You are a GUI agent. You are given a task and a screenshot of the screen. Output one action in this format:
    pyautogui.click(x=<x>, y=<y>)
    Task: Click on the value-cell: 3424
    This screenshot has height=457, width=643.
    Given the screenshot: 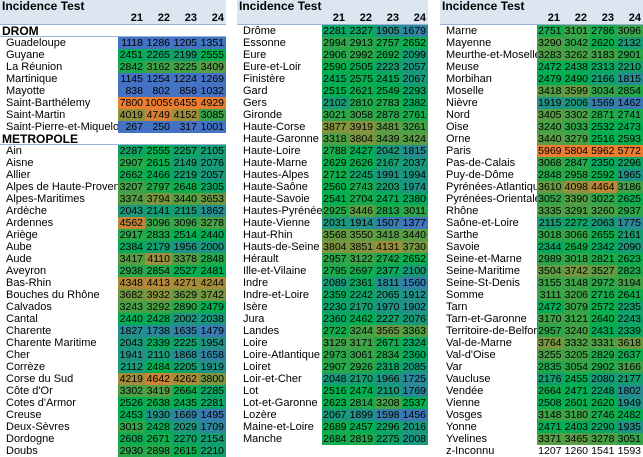 What is the action you would take?
    pyautogui.click(x=414, y=139)
    